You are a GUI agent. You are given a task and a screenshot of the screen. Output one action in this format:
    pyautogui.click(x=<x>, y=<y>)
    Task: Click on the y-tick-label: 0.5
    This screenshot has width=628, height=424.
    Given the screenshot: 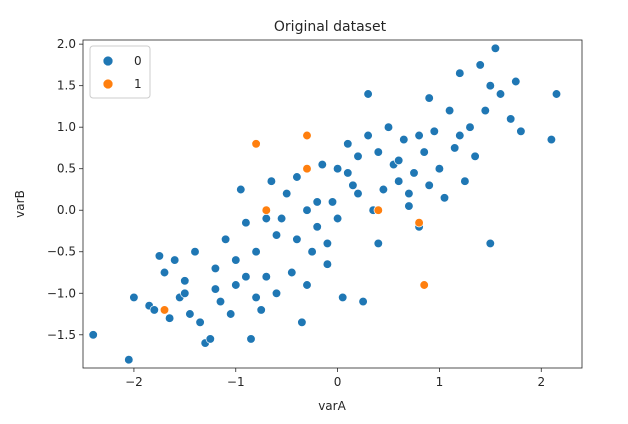 What is the action you would take?
    pyautogui.click(x=66, y=169)
    